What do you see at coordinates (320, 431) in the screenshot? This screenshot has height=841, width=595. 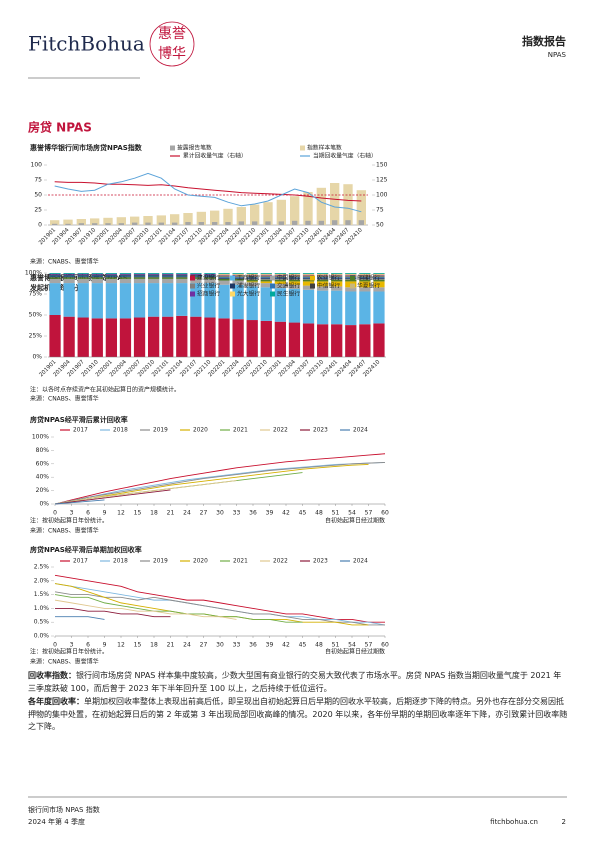 I see `legend-label: 2023` at bounding box center [320, 431].